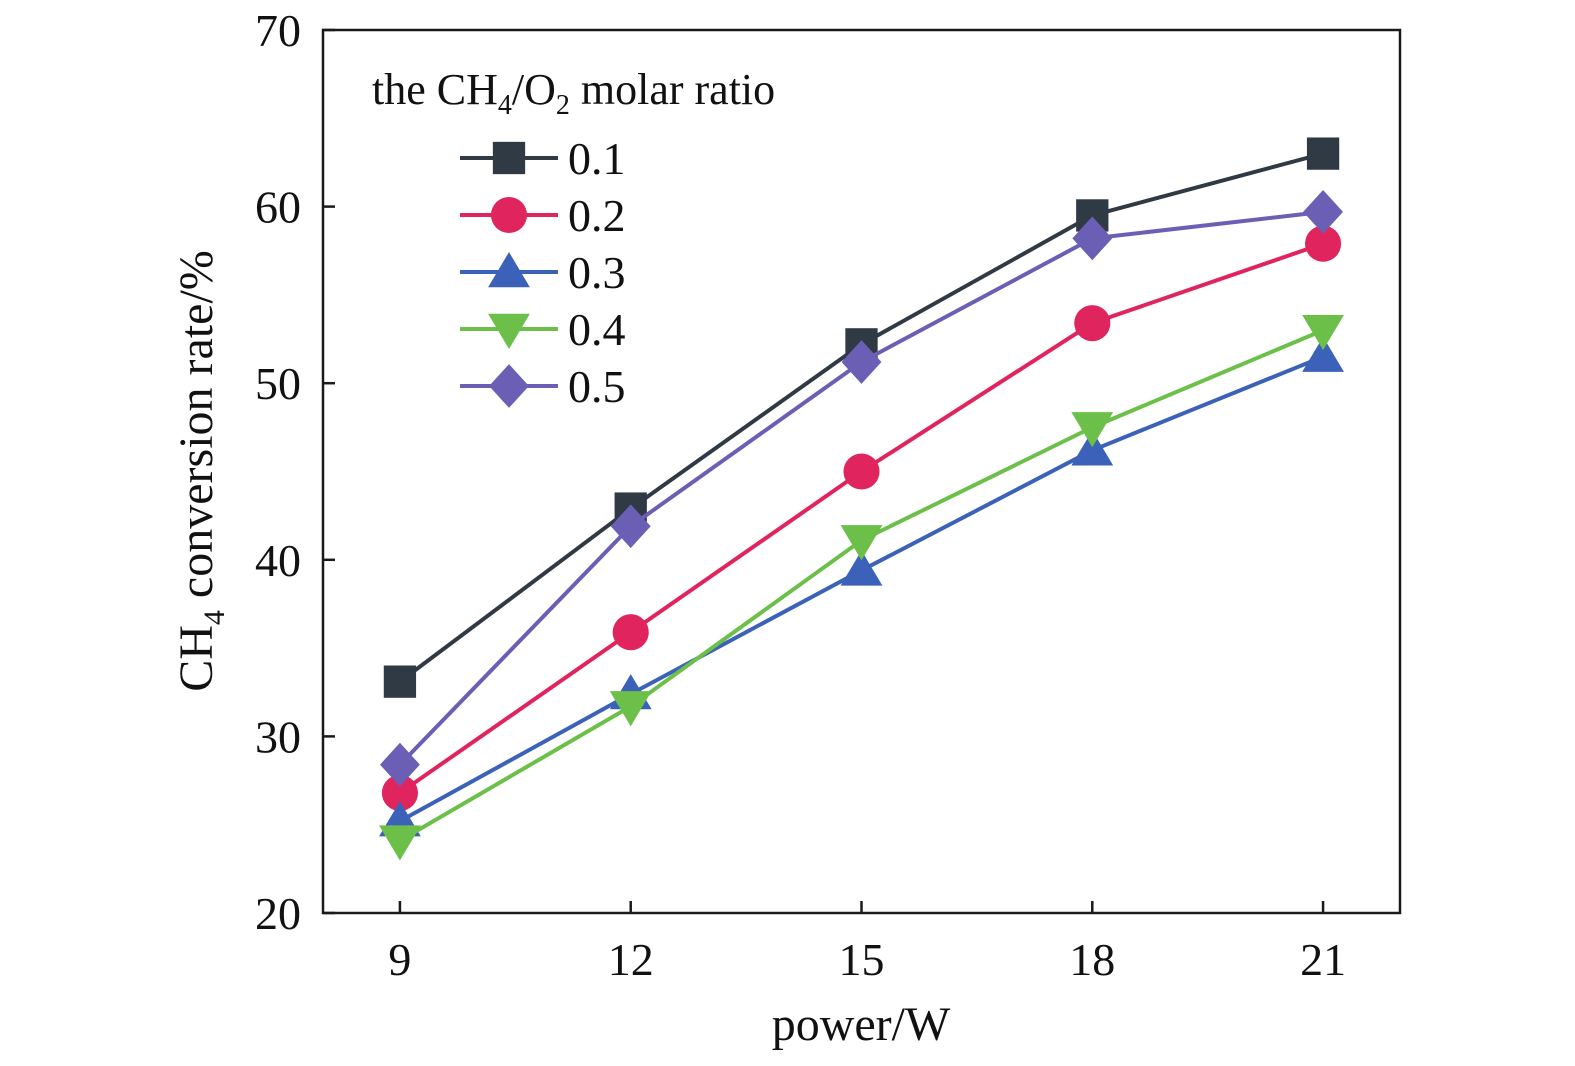  What do you see at coordinates (278, 736) in the screenshot?
I see `y-tick-label: 30` at bounding box center [278, 736].